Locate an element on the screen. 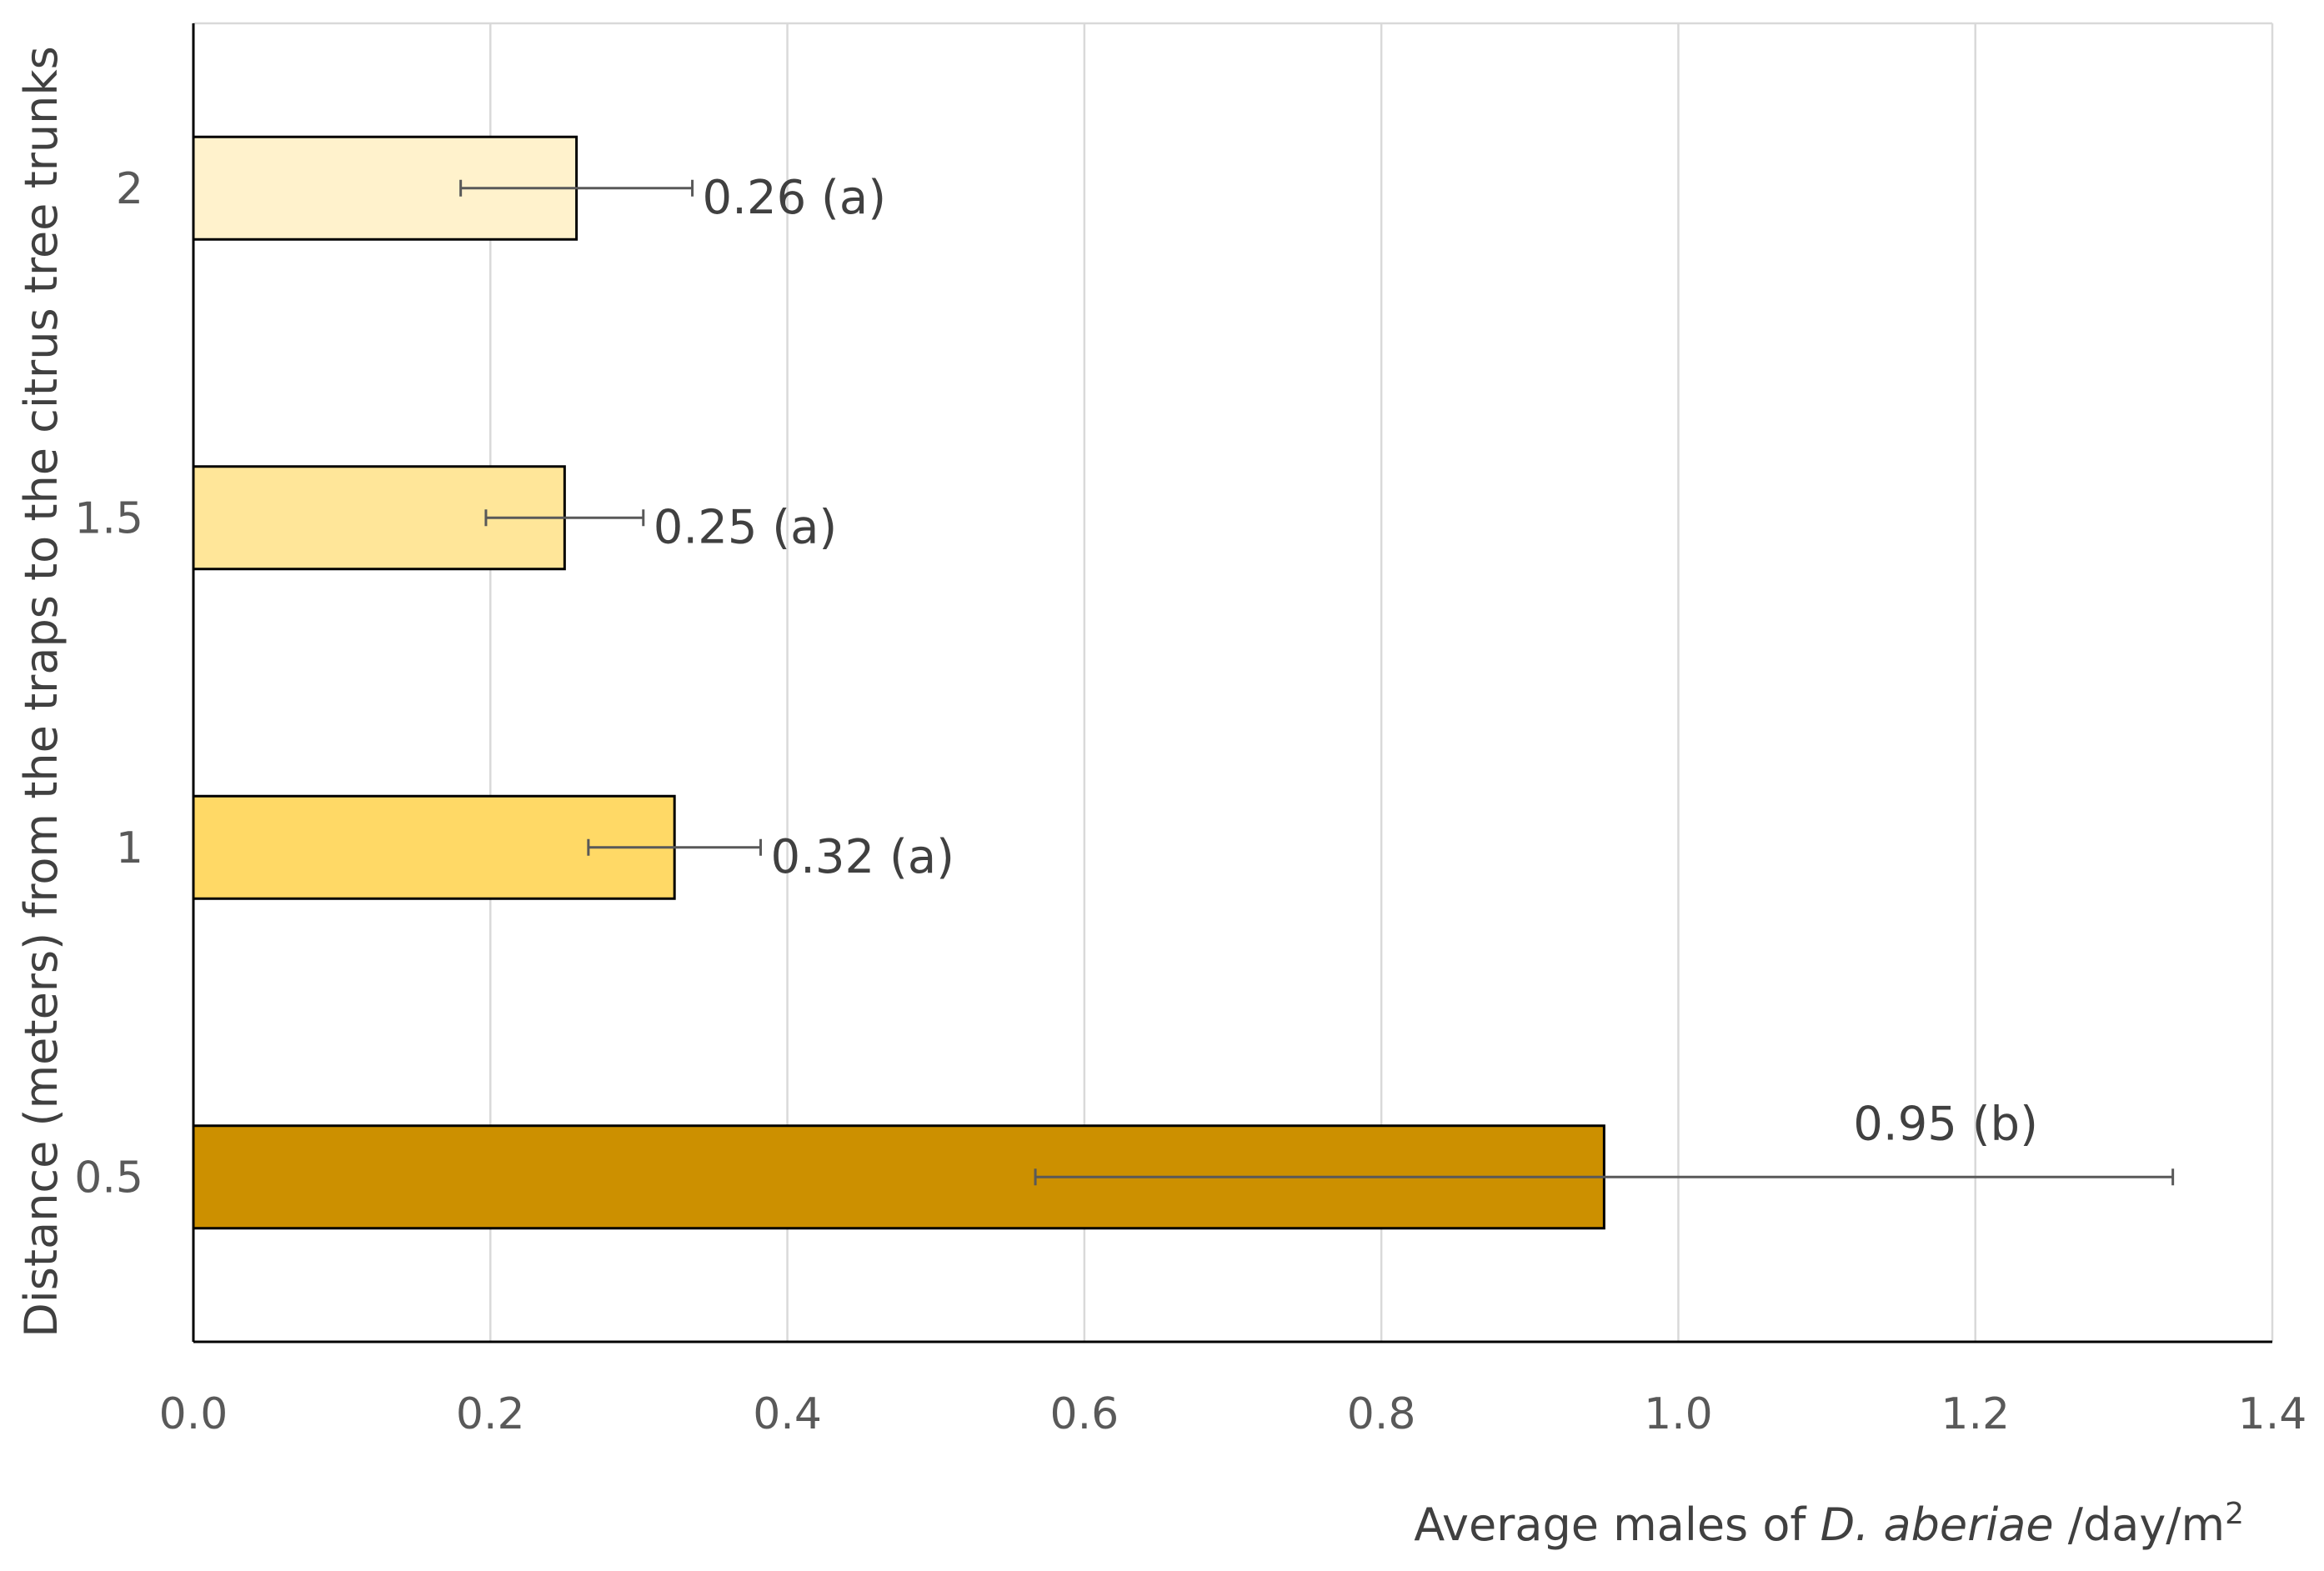 The width and height of the screenshot is (2324, 1571). y-tick-label: 1 is located at coordinates (130, 848).